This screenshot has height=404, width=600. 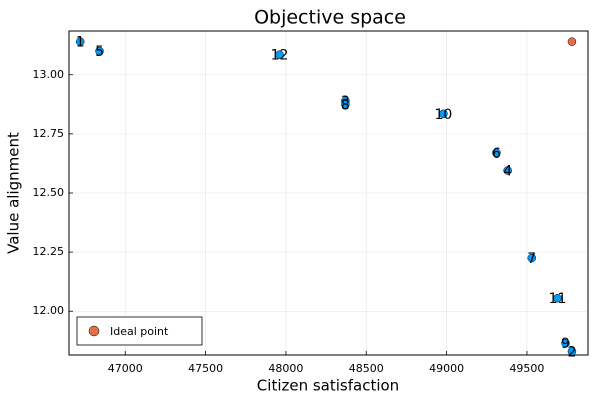 I want to click on x-tick-label: 49500, so click(x=526, y=368).